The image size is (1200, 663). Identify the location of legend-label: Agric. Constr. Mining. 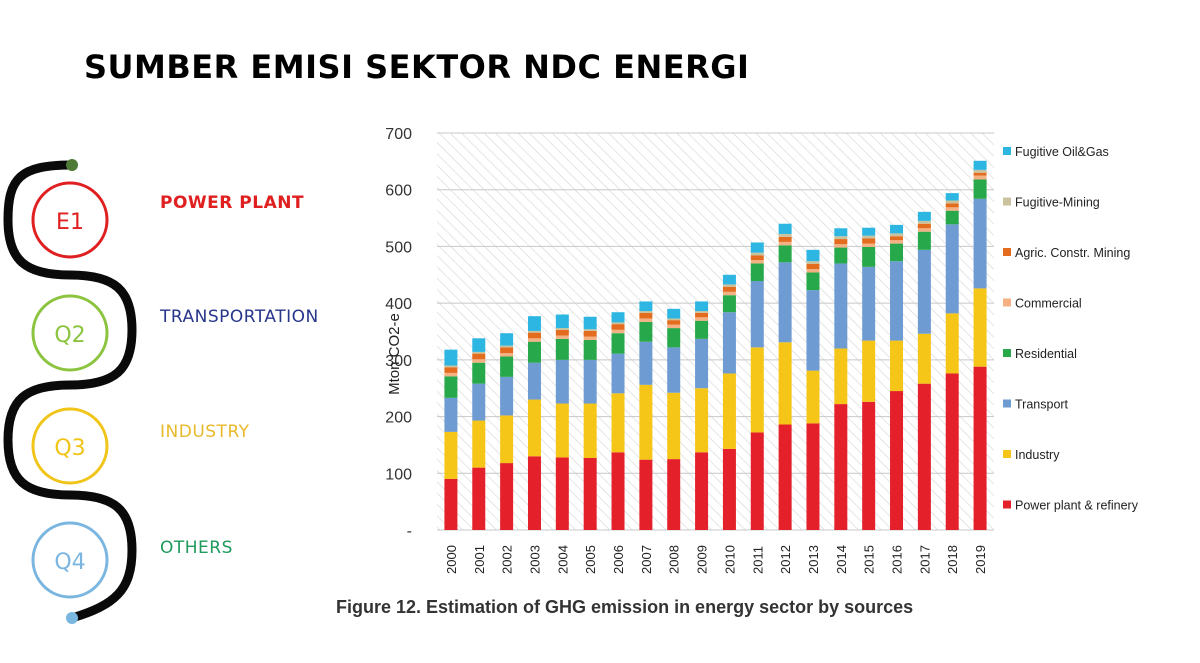
(1072, 253).